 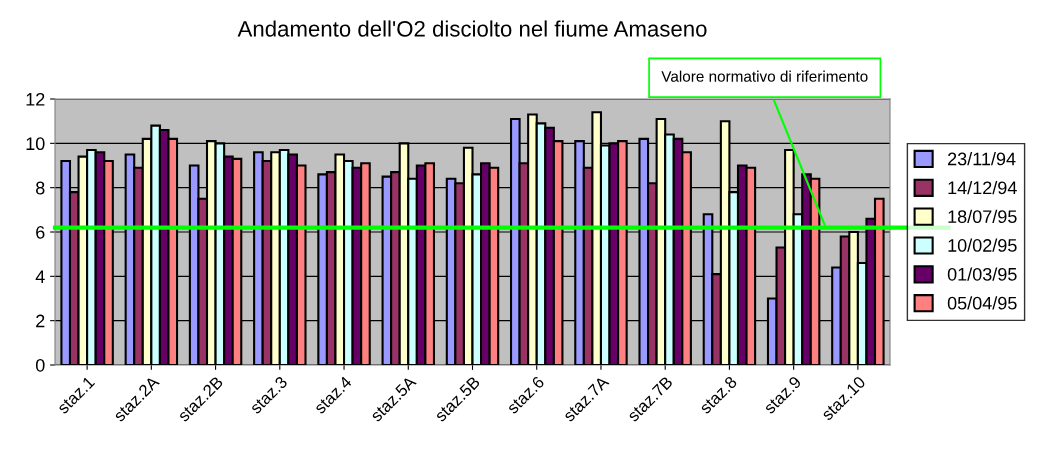 I want to click on y-tick-label: 0, so click(x=40, y=365).